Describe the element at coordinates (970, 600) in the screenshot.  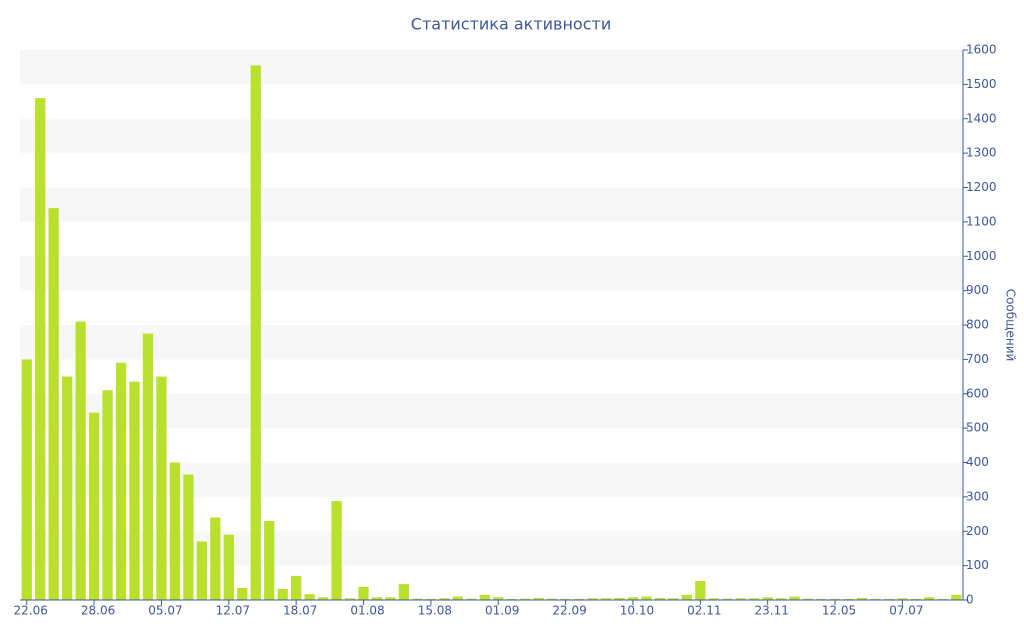
I see `y-tick-label: 0` at that location.